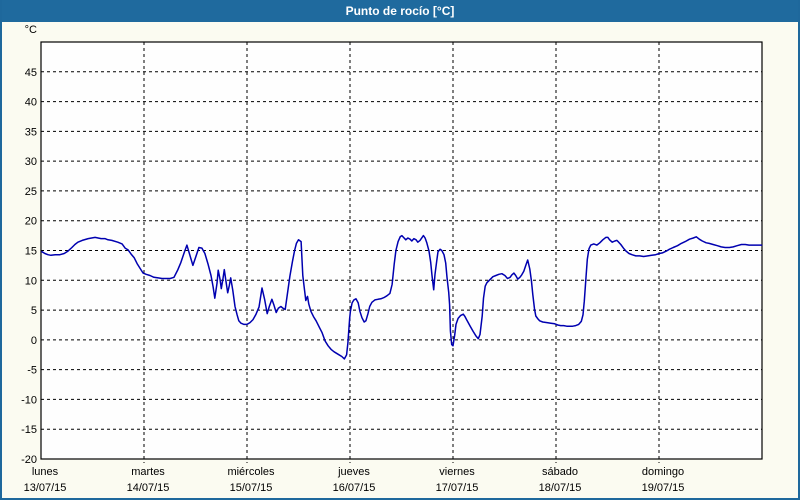  What do you see at coordinates (663, 472) in the screenshot?
I see `x-weekday-label: domingo` at bounding box center [663, 472].